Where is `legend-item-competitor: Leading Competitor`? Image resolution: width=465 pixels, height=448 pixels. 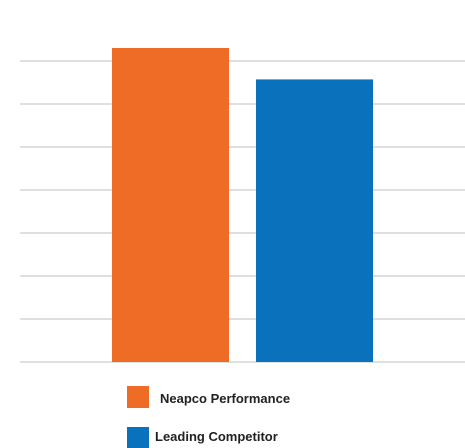 legend-item-competitor: Leading Competitor is located at coordinates (202, 437).